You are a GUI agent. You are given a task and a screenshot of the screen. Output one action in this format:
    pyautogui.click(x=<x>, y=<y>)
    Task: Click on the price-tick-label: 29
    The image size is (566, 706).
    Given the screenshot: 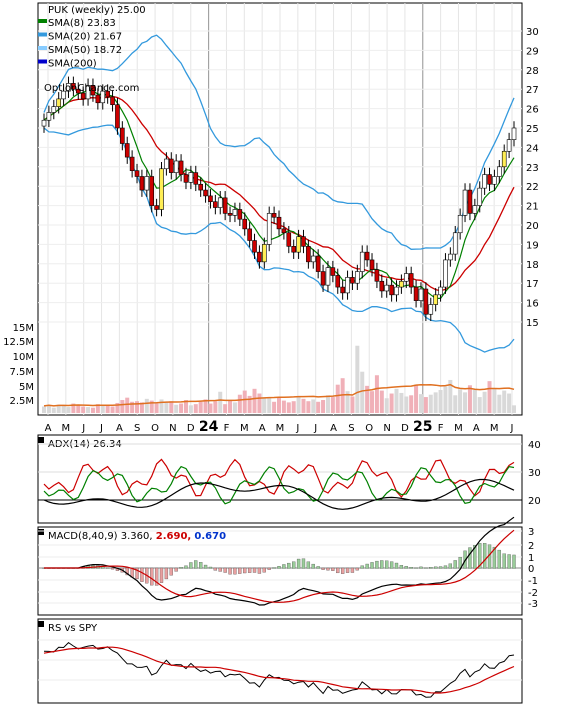 What is the action you would take?
    pyautogui.click(x=532, y=51)
    